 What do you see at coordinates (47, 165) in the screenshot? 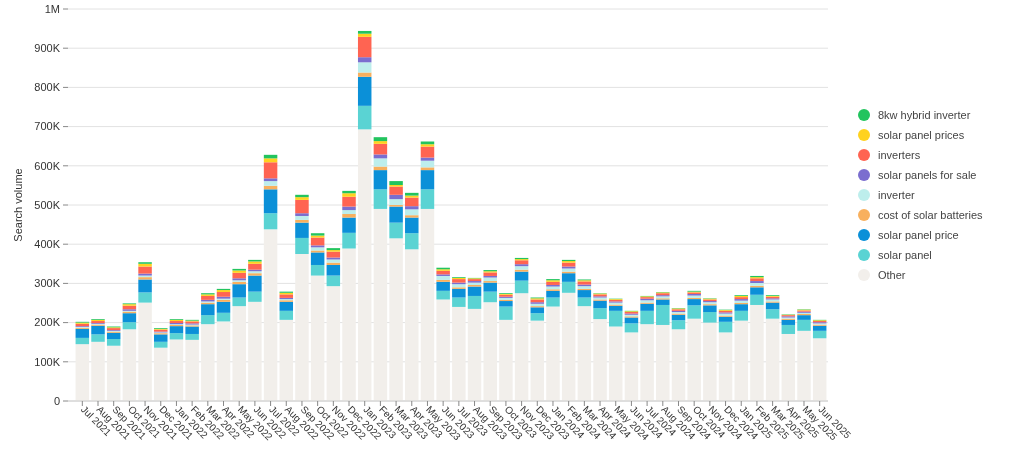
I see `y-tick-label: 600K` at bounding box center [47, 165].